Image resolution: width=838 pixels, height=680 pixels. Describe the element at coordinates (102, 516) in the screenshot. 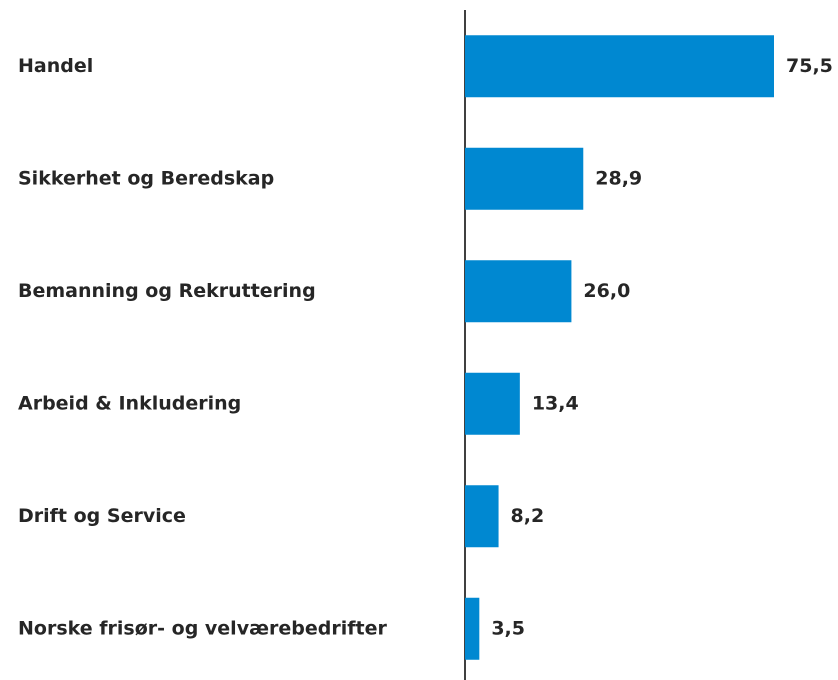

I see `category-label: Drift og Service` at that location.